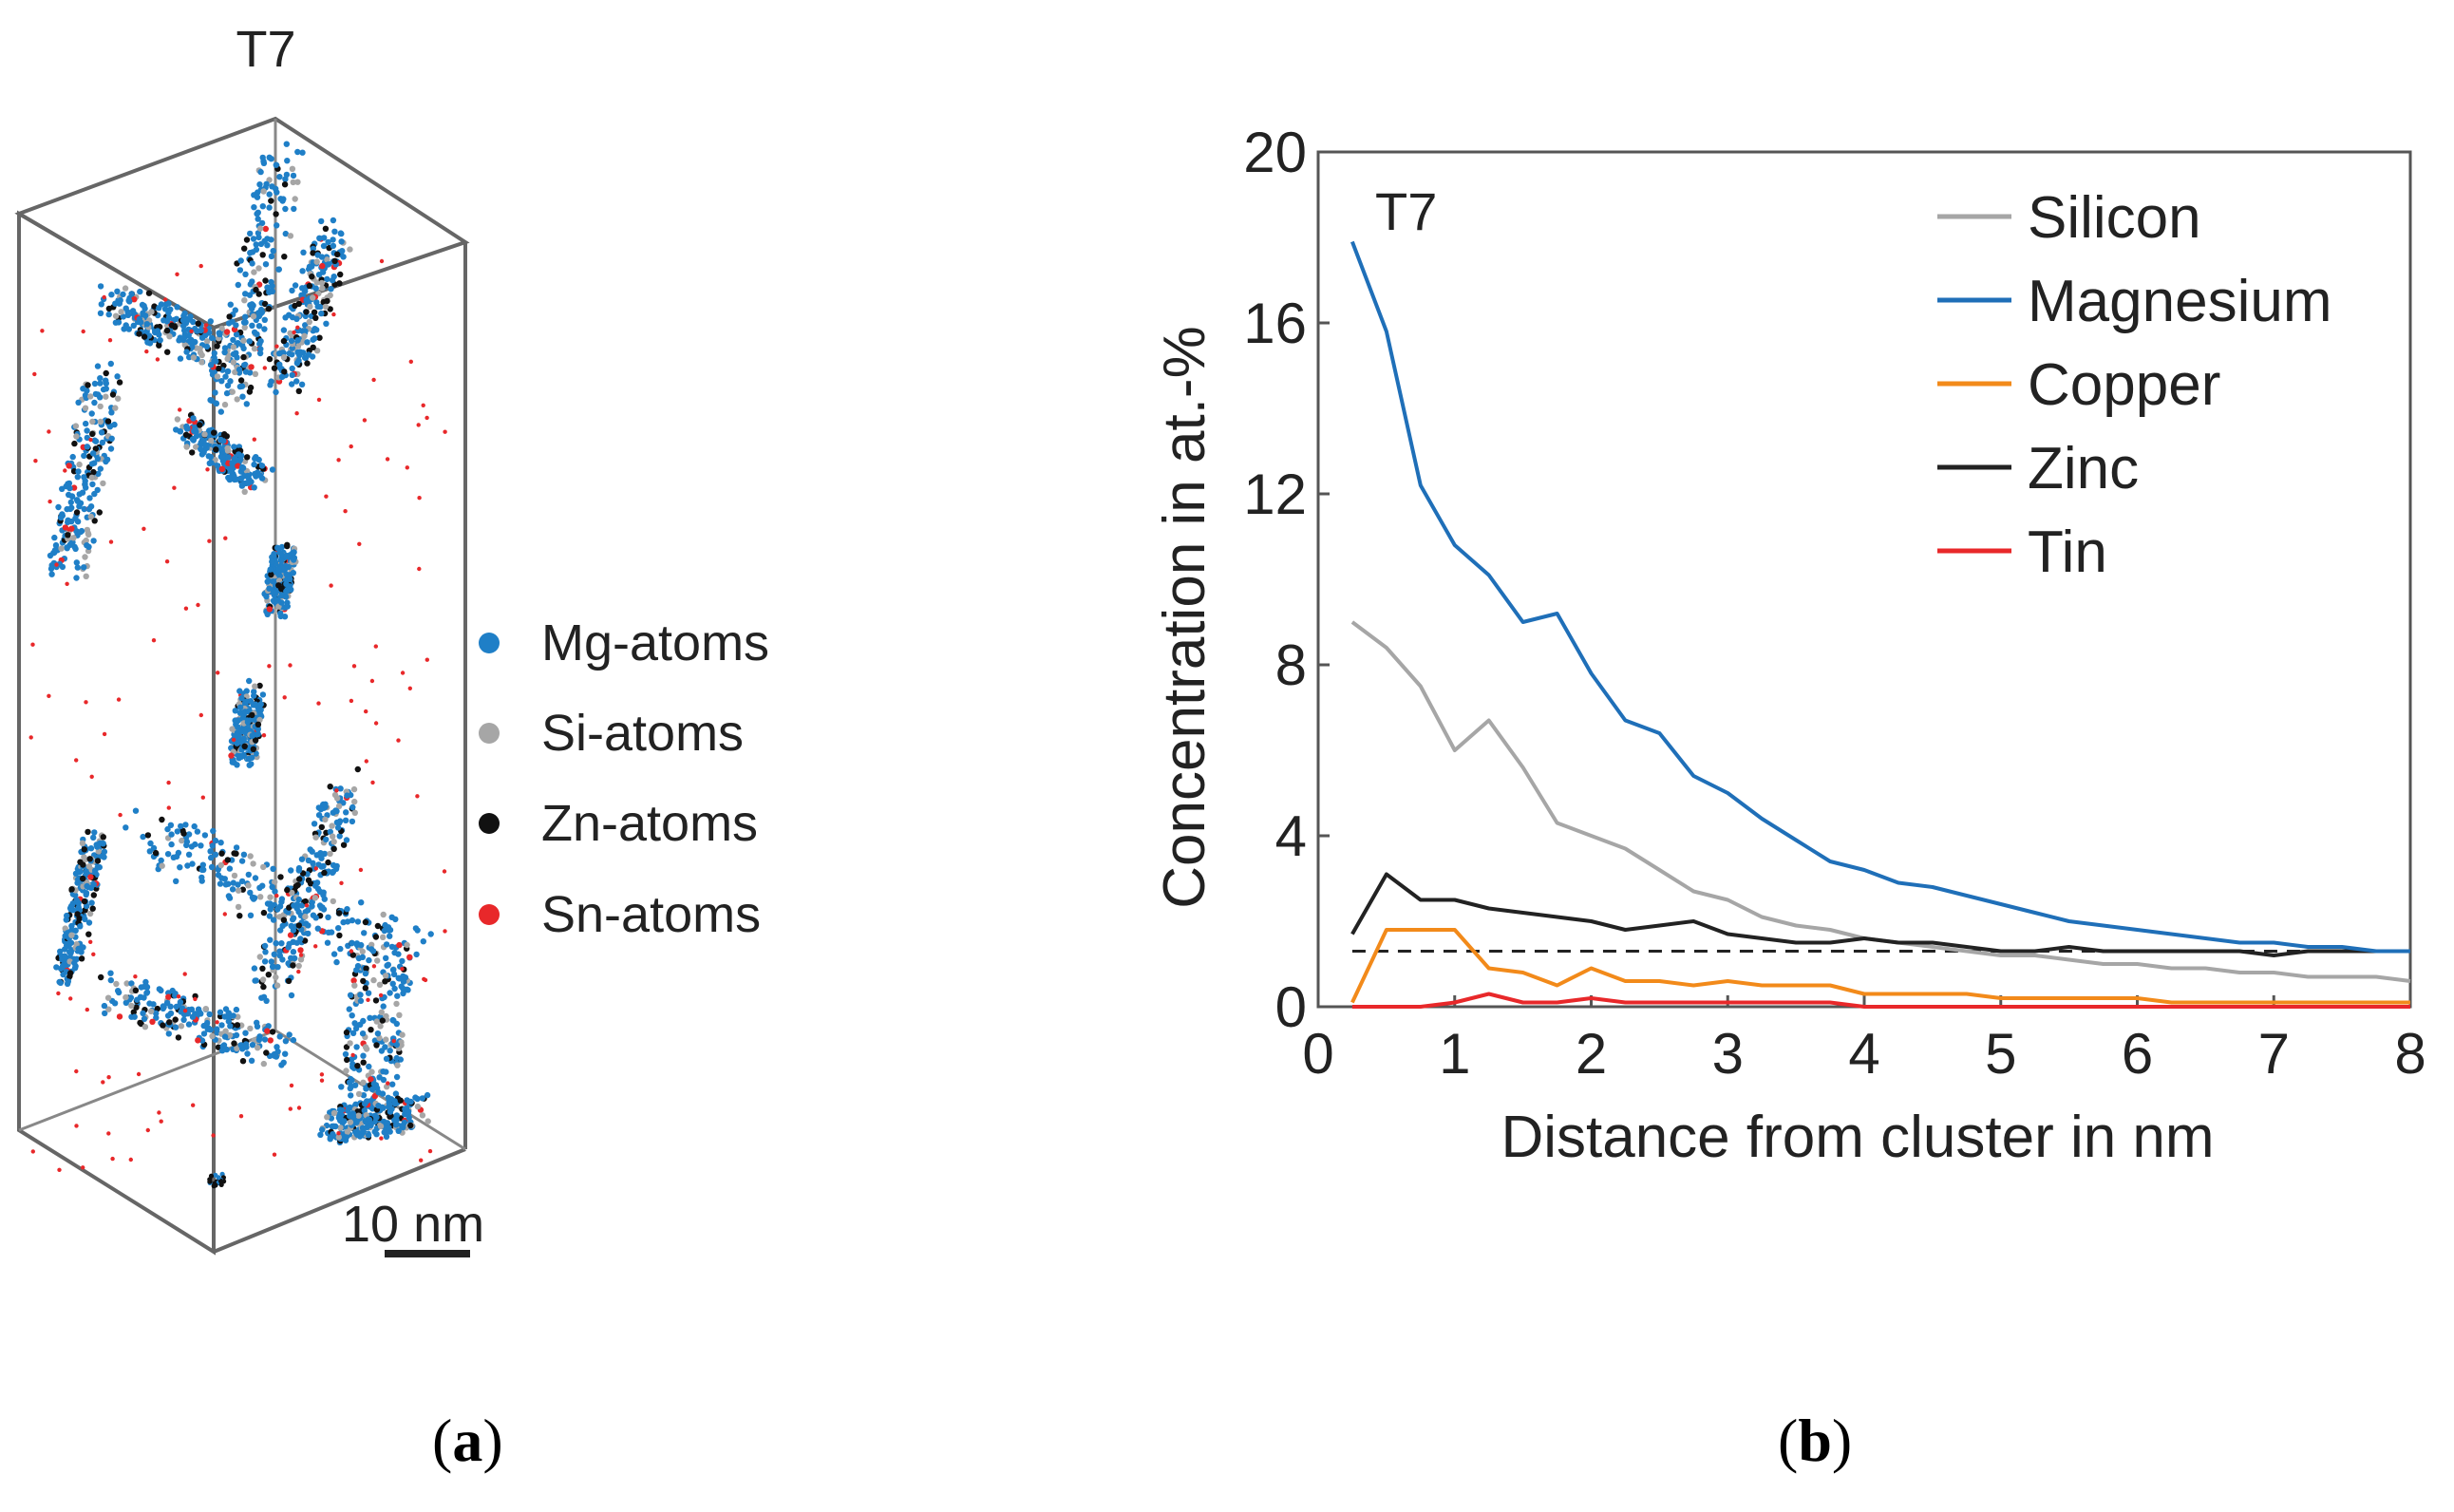  Describe the element at coordinates (1857, 1137) in the screenshot. I see `x-axis-label: Distance from cluster in nm` at that location.